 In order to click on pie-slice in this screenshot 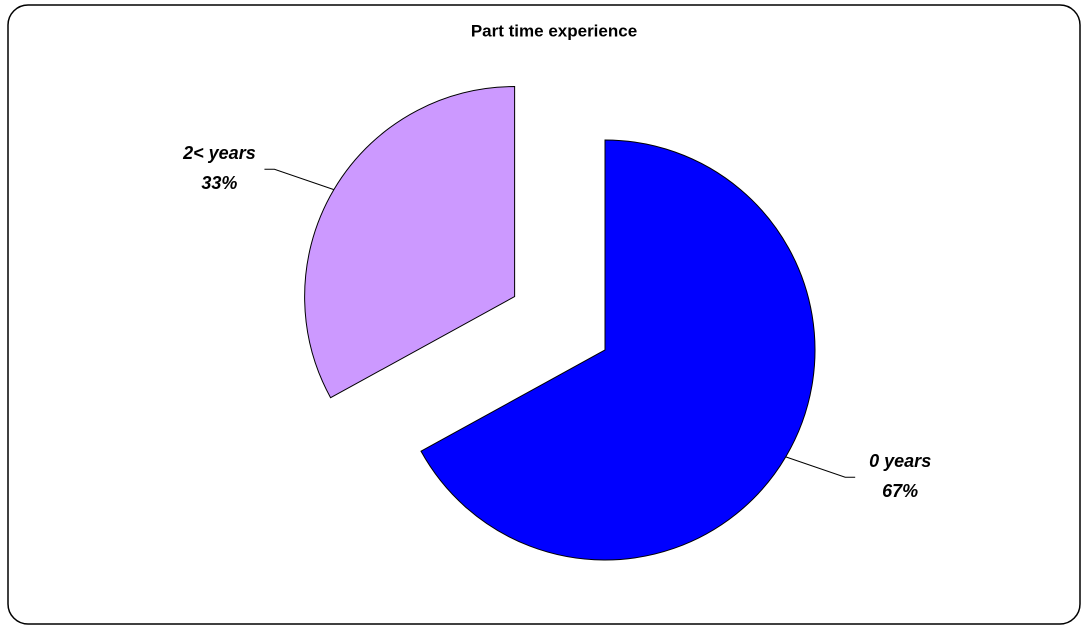, I will do `click(410, 242)`.